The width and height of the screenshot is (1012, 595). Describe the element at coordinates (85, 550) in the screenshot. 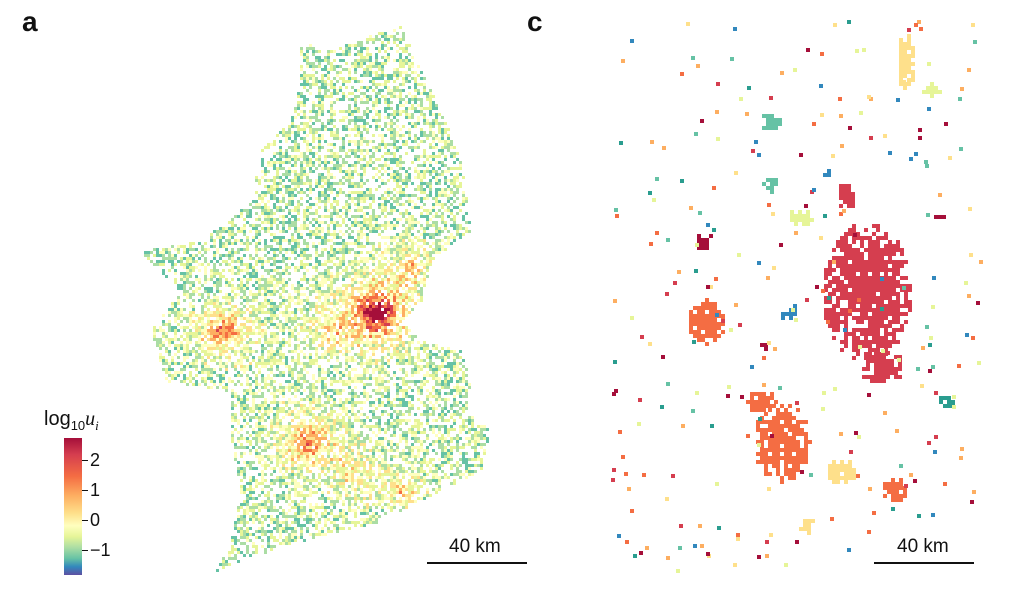

I see `legend-tick-minus1` at that location.